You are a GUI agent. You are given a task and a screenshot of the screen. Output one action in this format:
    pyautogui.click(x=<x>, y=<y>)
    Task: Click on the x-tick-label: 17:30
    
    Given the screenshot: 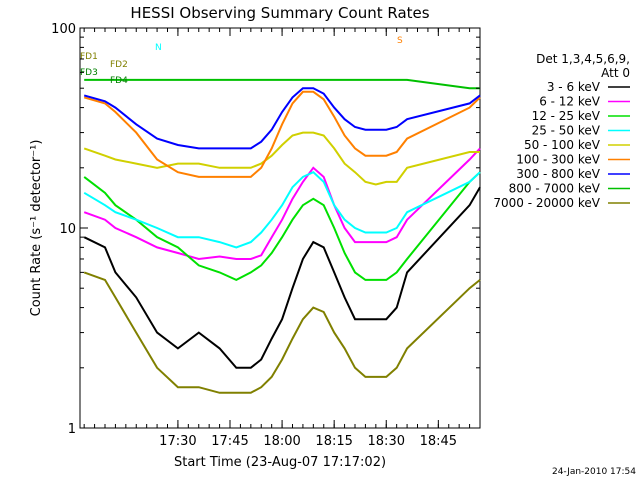 What is the action you would take?
    pyautogui.click(x=177, y=441)
    